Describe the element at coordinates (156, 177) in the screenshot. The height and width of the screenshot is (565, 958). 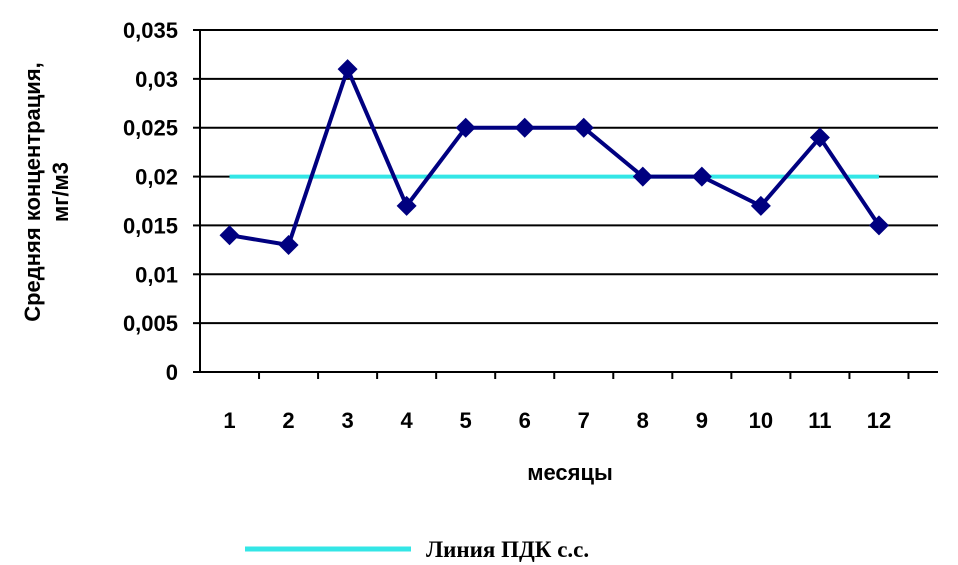
I see `y-tick-label: 0,02` at that location.